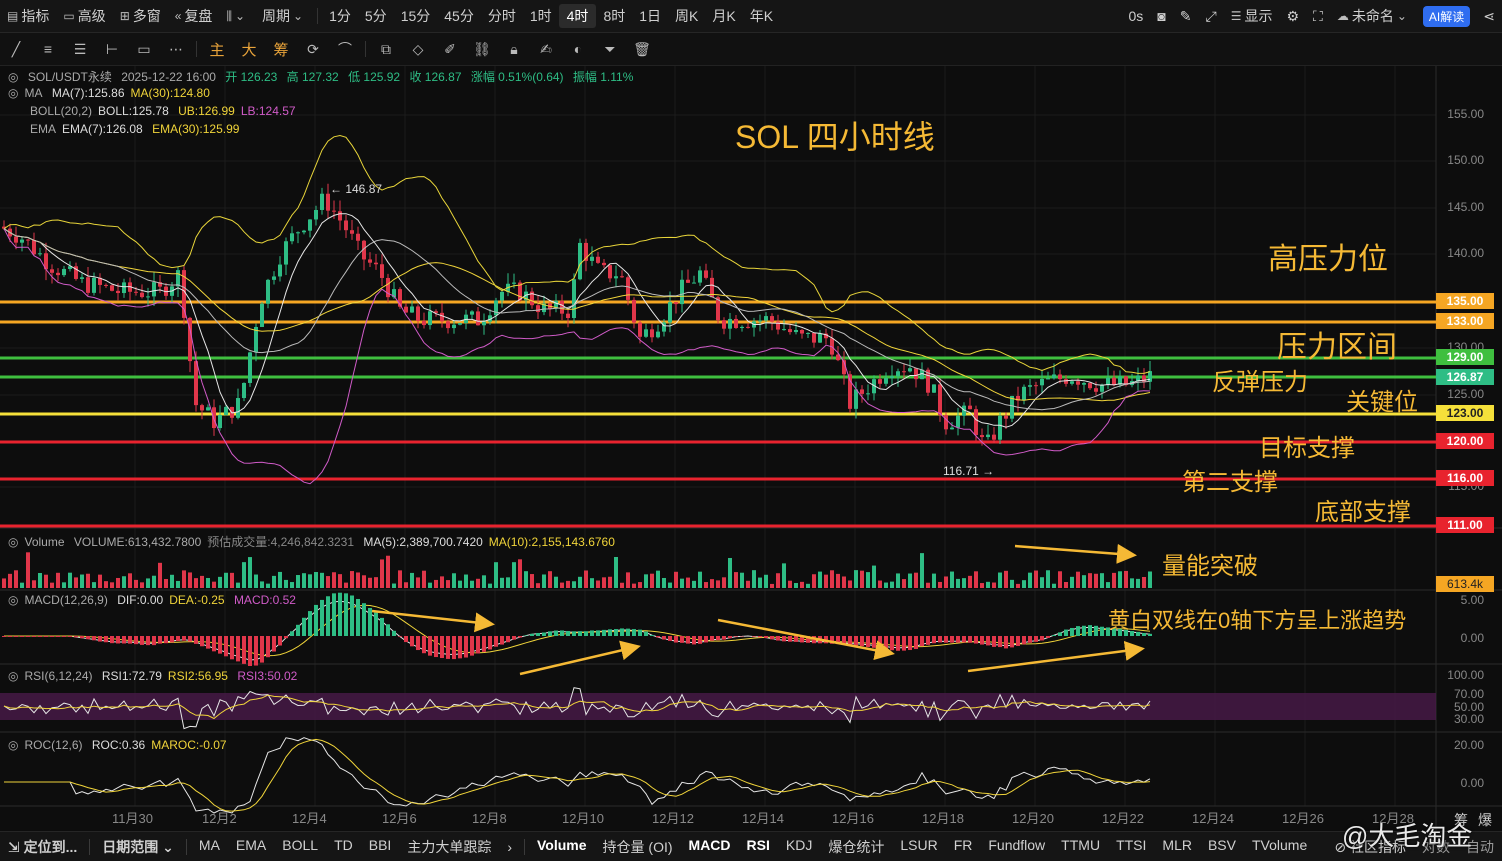 The image size is (1502, 861). Describe the element at coordinates (963, 844) in the screenshot. I see `sub-indicator-tab: FR` at that location.